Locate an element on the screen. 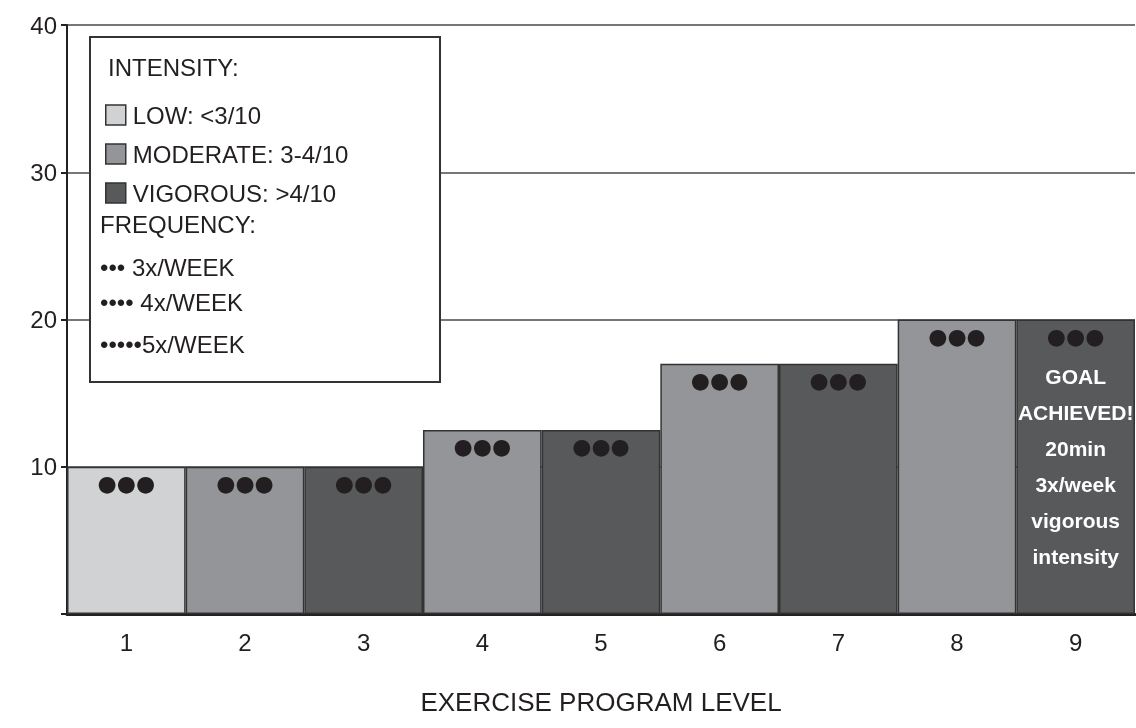 Image resolution: width=1136 pixels, height=728 pixels. legend-label: MODERATE: 3-4/10 is located at coordinates (240, 154).